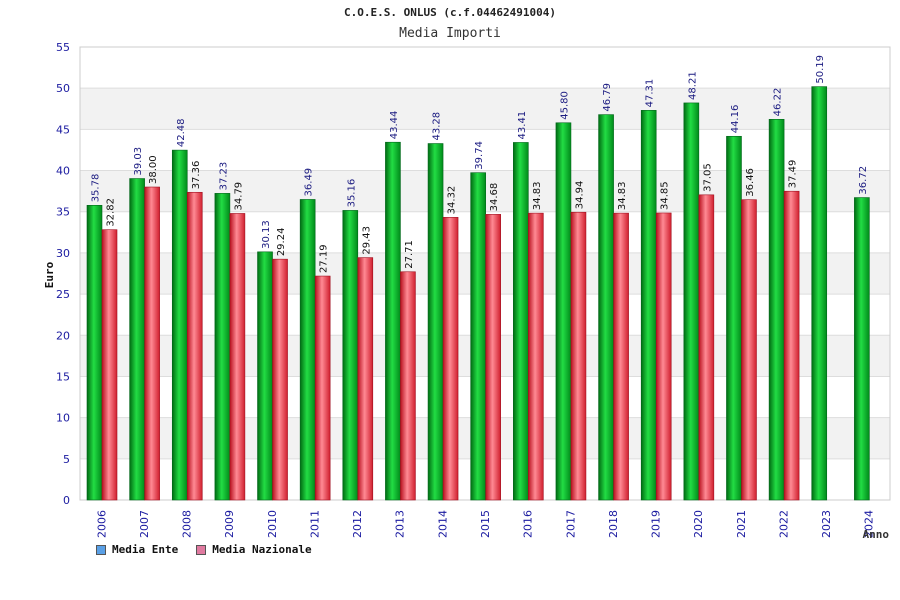 The width and height of the screenshot is (900, 600). Describe the element at coordinates (650, 93) in the screenshot. I see `data-label: 47.31` at that location.